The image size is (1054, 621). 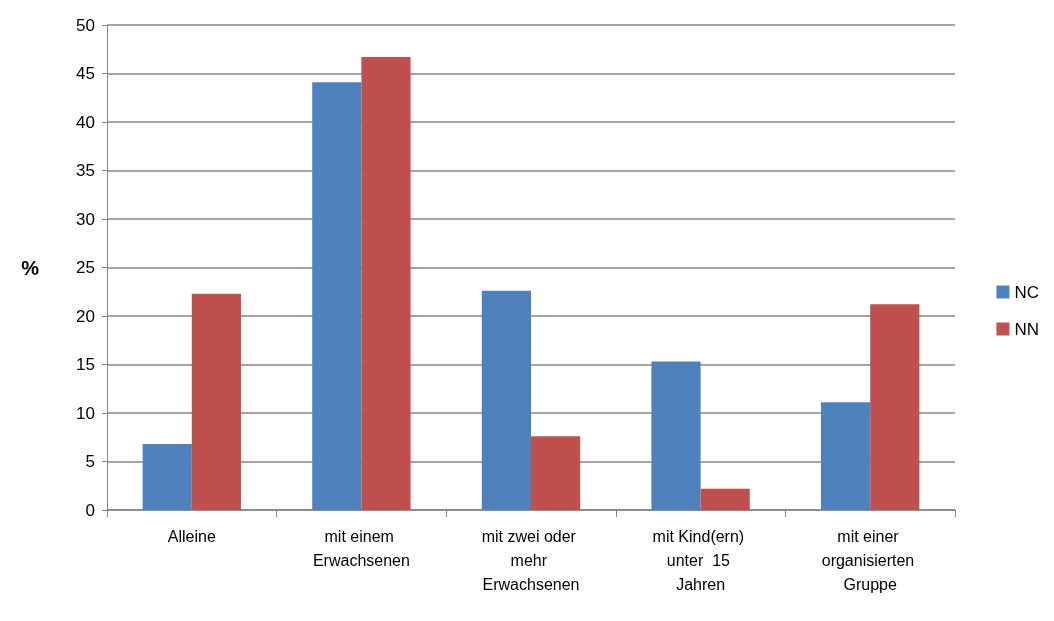 What do you see at coordinates (1027, 292) in the screenshot?
I see `legend-label: NC` at bounding box center [1027, 292].